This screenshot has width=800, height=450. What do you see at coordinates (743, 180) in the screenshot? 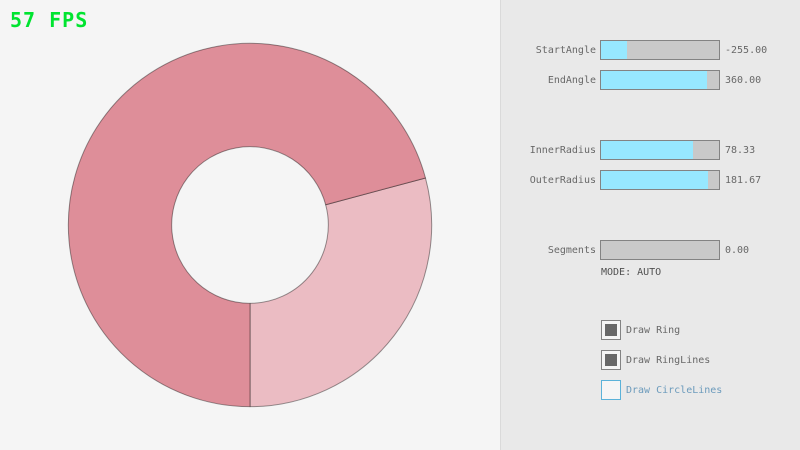
I see `outerradius-value: 181.67` at bounding box center [743, 180].